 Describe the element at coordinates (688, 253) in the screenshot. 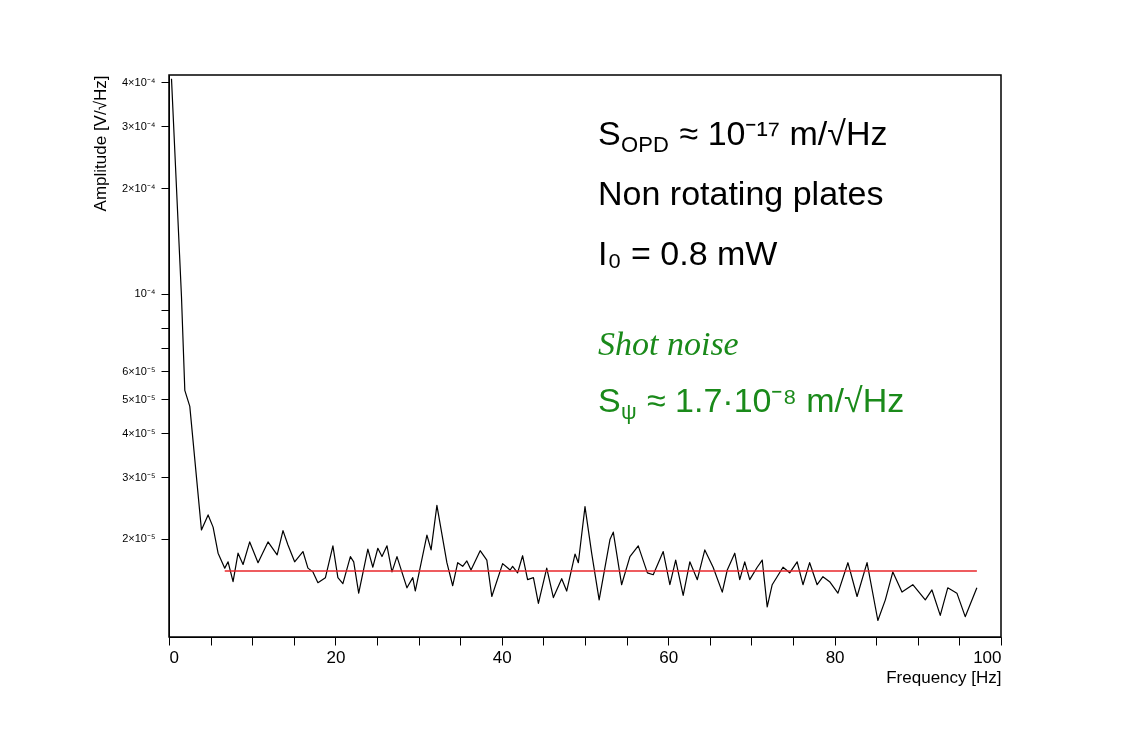

I see `annotation: I₀ = 0.8 mW` at that location.